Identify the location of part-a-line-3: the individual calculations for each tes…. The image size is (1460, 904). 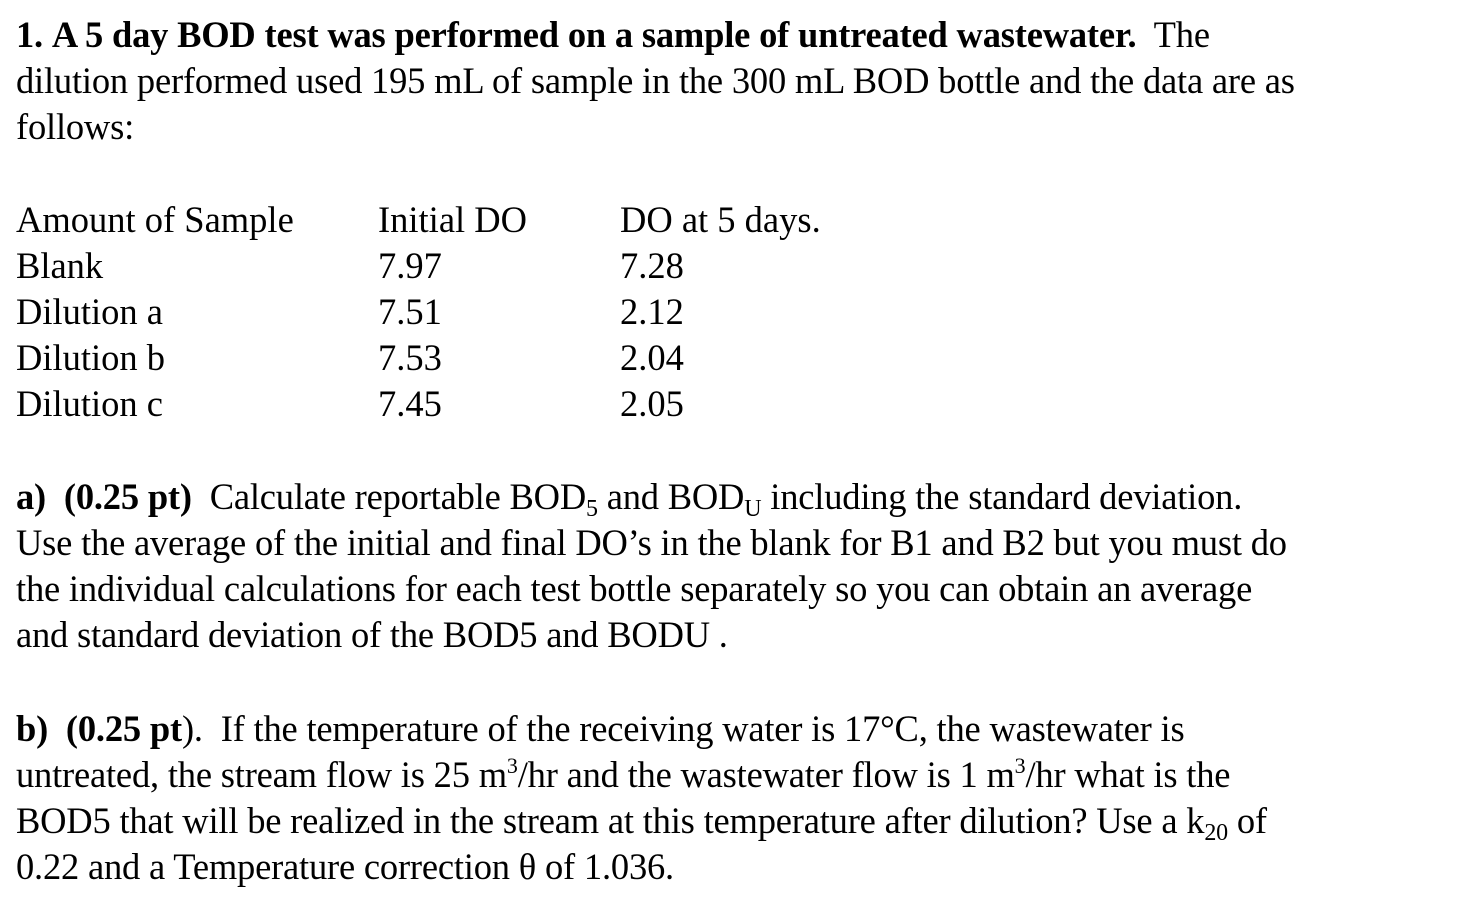
(634, 588).